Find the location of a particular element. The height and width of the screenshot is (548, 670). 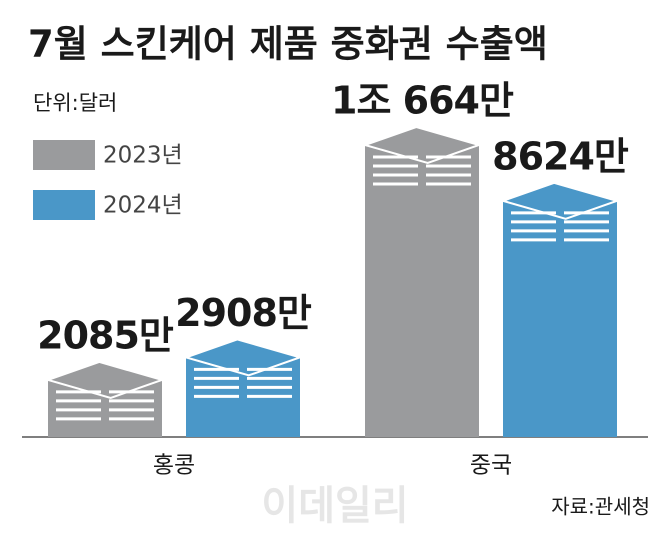

value-label: 2908만 is located at coordinates (243, 313).